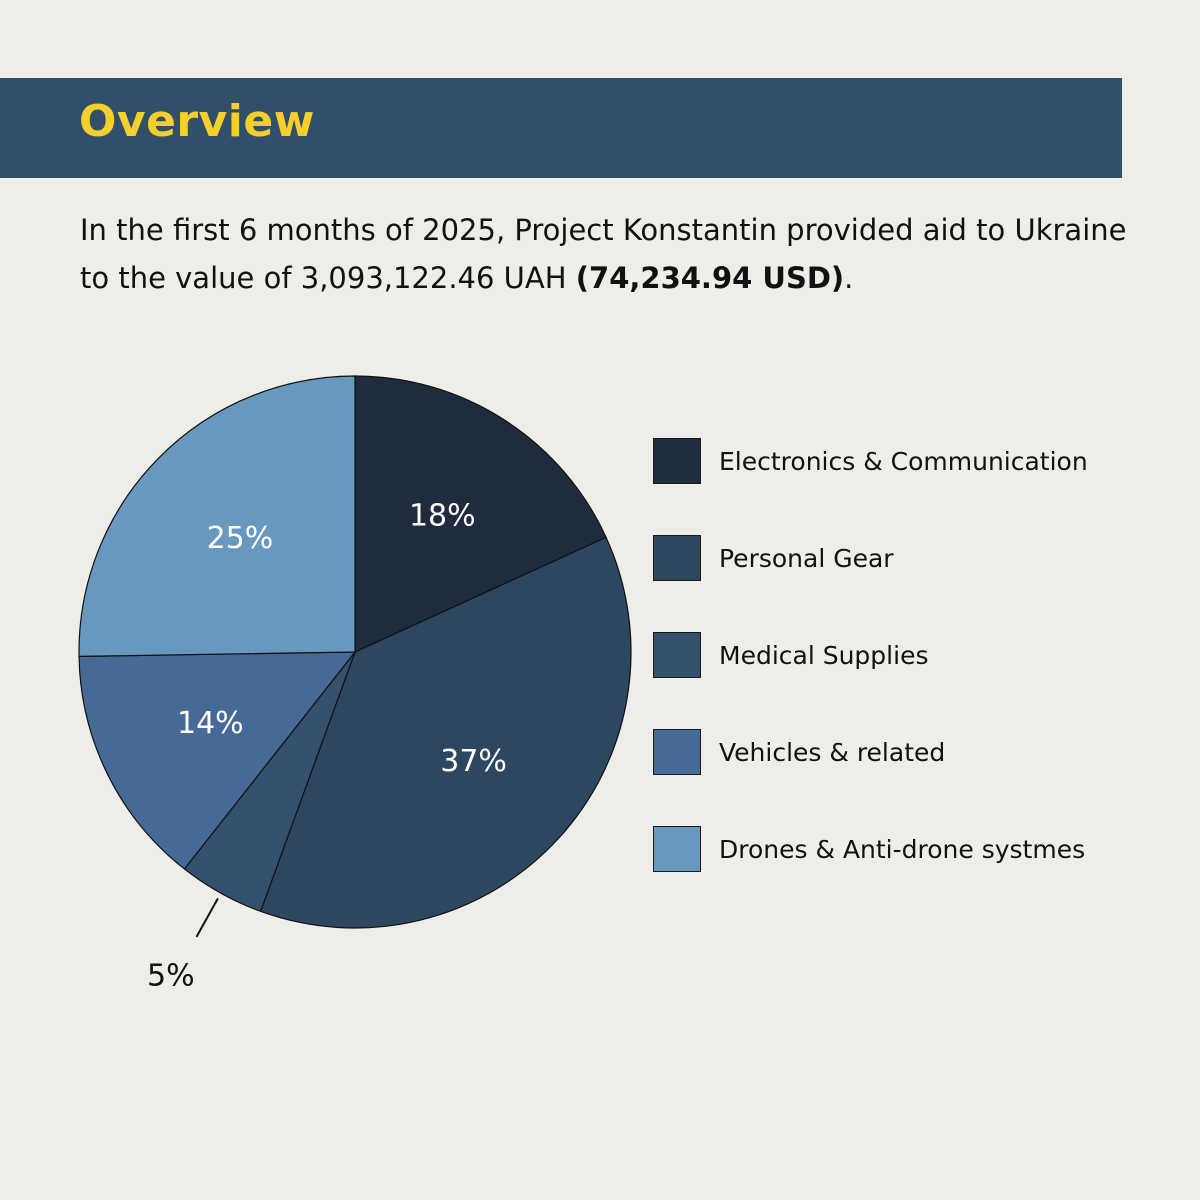 The image size is (1200, 1200). What do you see at coordinates (710, 278) in the screenshot?
I see `intro-usd-amount: (74,234.94 USD)` at bounding box center [710, 278].